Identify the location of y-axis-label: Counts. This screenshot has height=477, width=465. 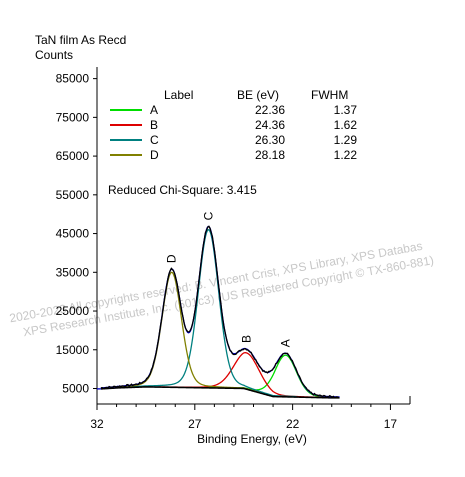
(54, 55).